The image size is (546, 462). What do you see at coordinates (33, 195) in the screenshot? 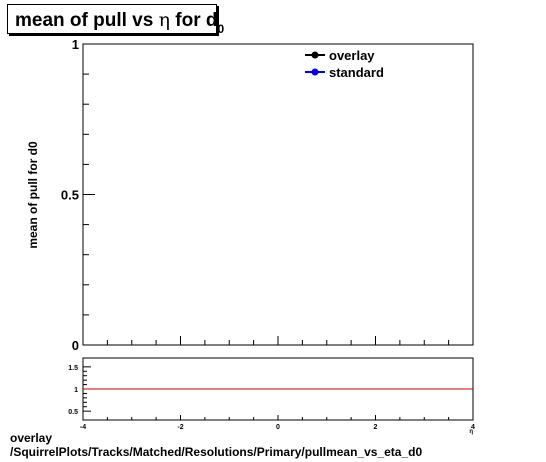
I see `main-y-axis-label: mean of pull for d0` at bounding box center [33, 195].